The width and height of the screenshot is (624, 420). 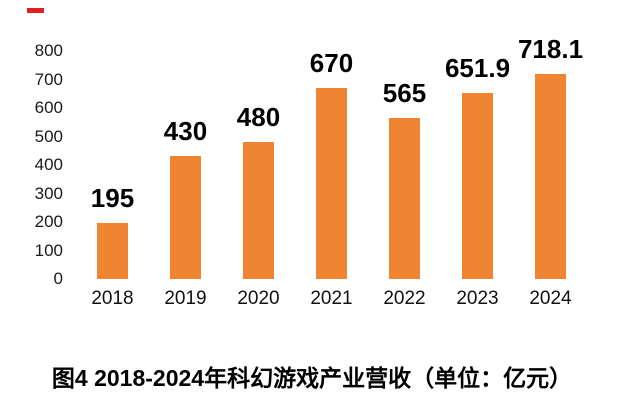 I want to click on data-label-2019: 430, so click(x=185, y=131).